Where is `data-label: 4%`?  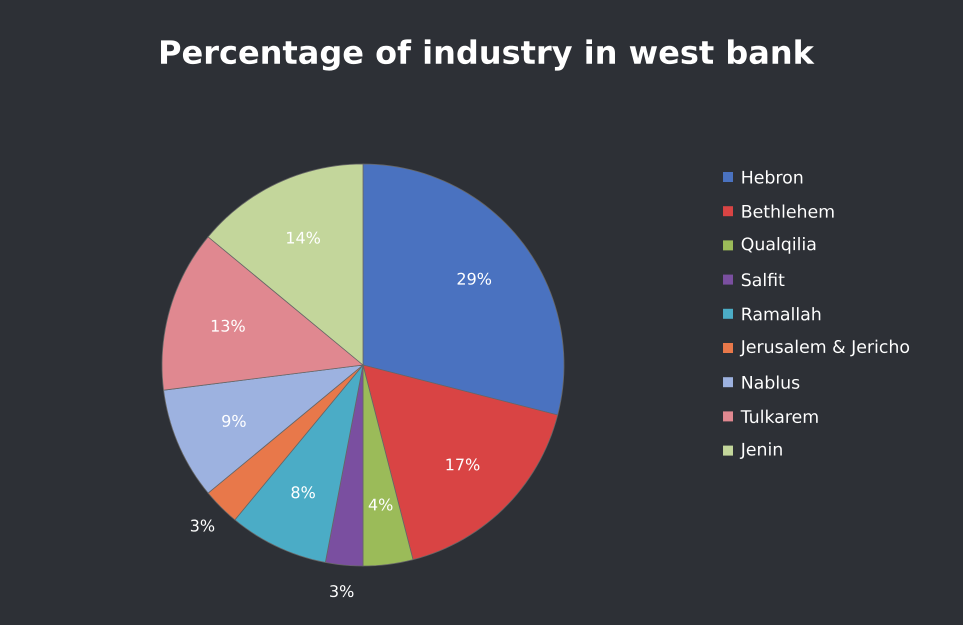 data-label: 4% is located at coordinates (380, 504).